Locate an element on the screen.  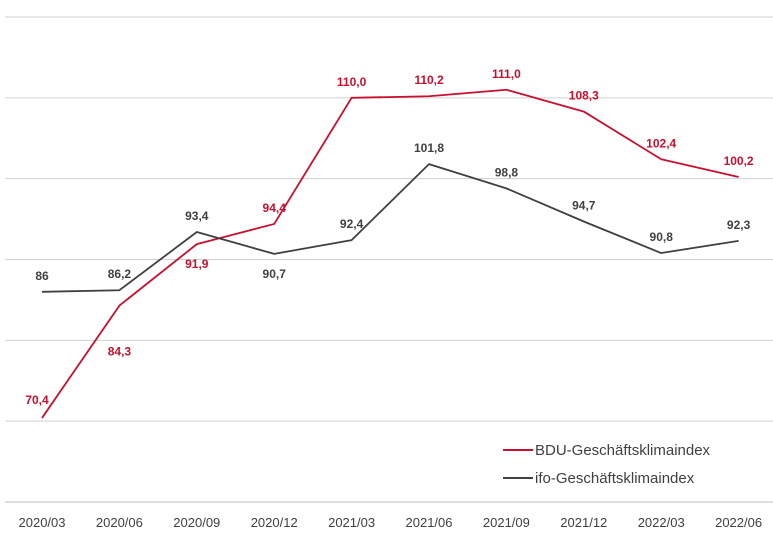
bdu-data-label: 108,3 is located at coordinates (584, 96).